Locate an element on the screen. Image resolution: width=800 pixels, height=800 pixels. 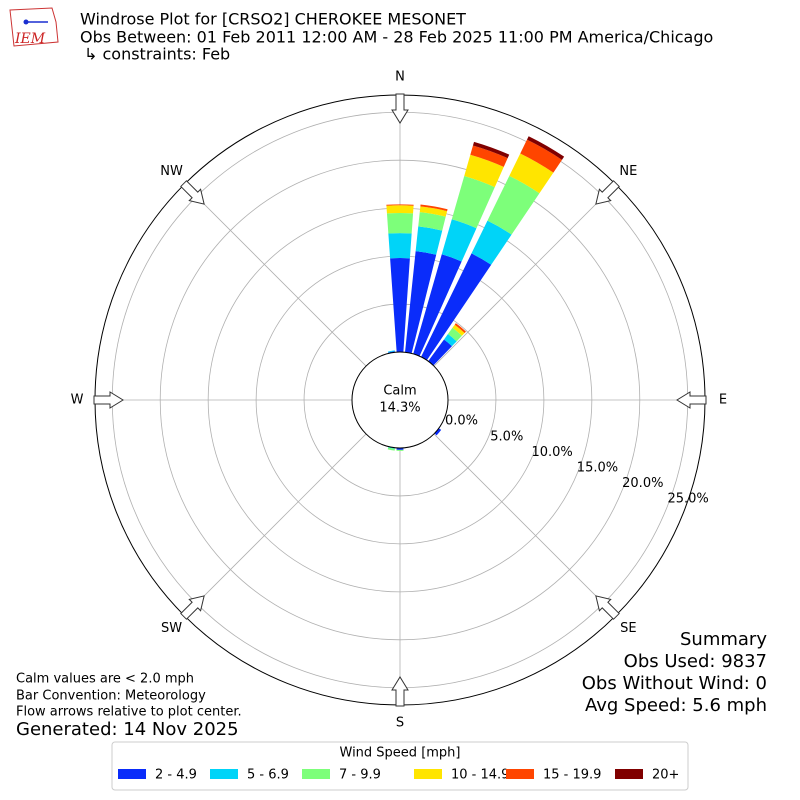
logo-outline is located at coordinates (34, 27).